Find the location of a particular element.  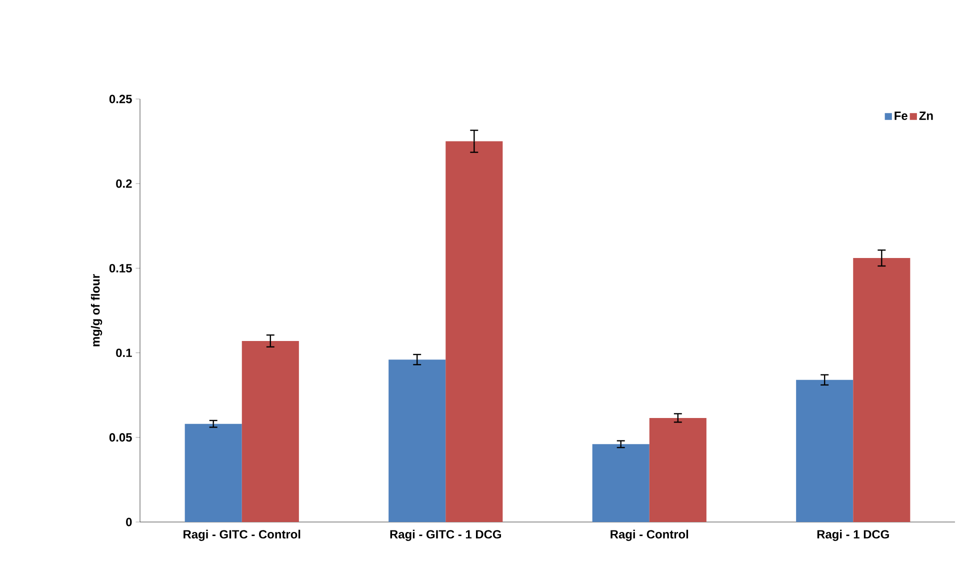

y-tick-label: 0.15 is located at coordinates (120, 268).